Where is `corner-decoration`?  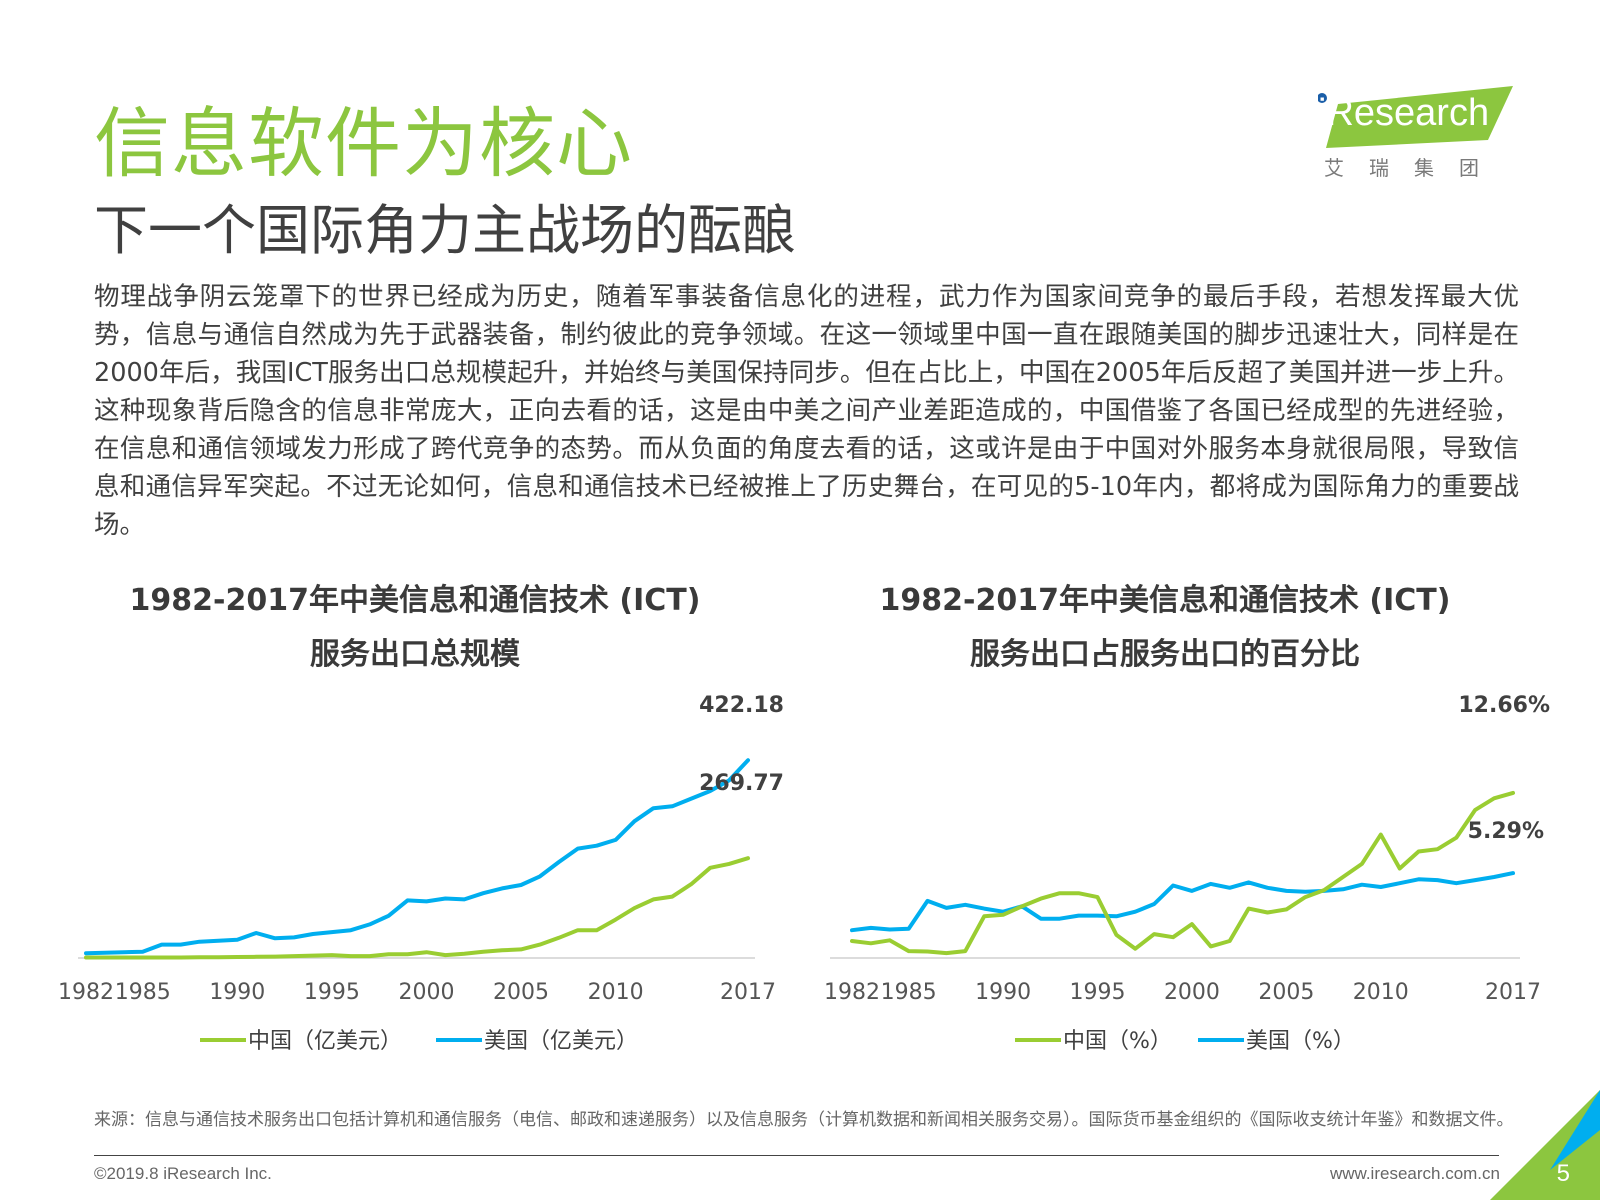
corner-decoration is located at coordinates (1545, 1145).